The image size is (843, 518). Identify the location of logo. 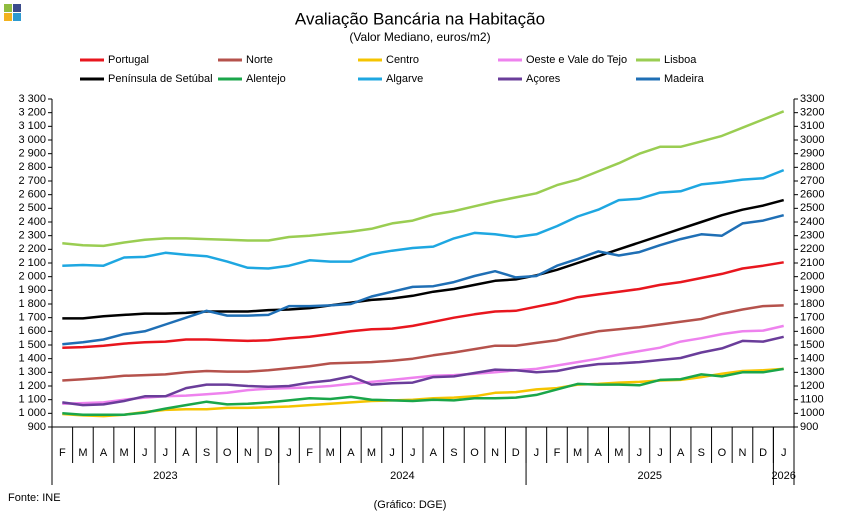
(12, 12).